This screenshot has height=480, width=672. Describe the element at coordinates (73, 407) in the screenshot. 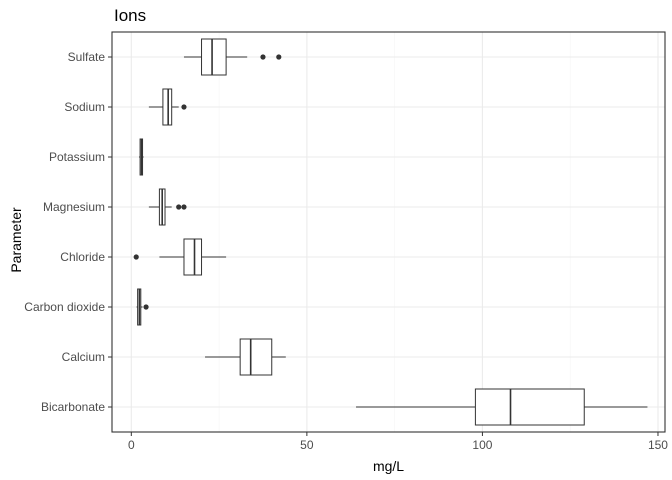

I see `y-tick-label: Bicarbonate` at that location.